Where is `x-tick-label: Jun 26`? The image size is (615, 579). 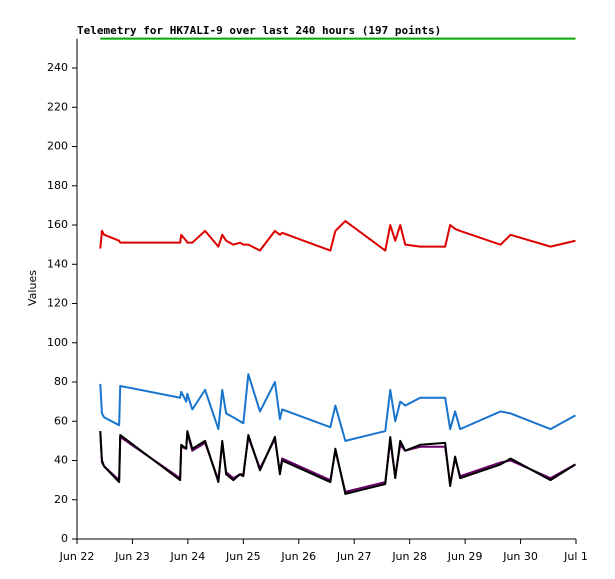
x-tick-label: Jun 26 is located at coordinates (298, 556).